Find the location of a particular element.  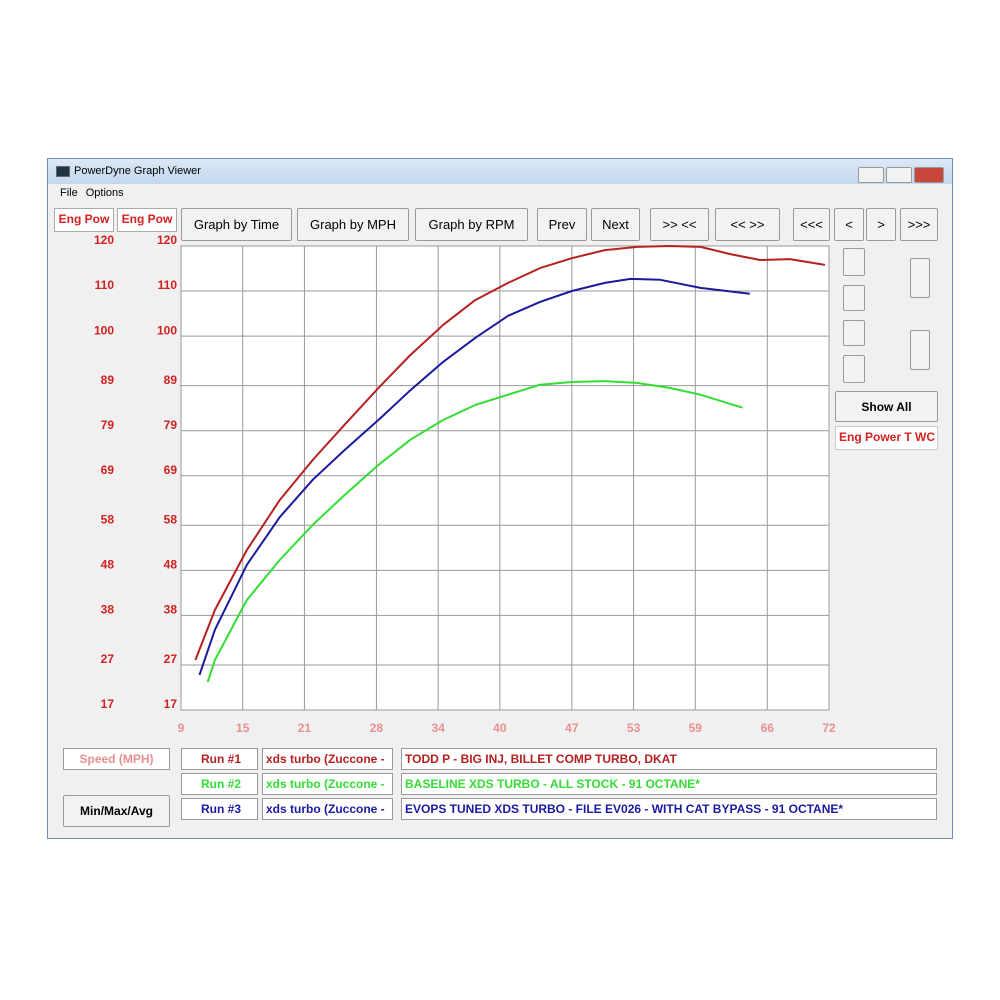

toolbar-button: >>> is located at coordinates (919, 224).